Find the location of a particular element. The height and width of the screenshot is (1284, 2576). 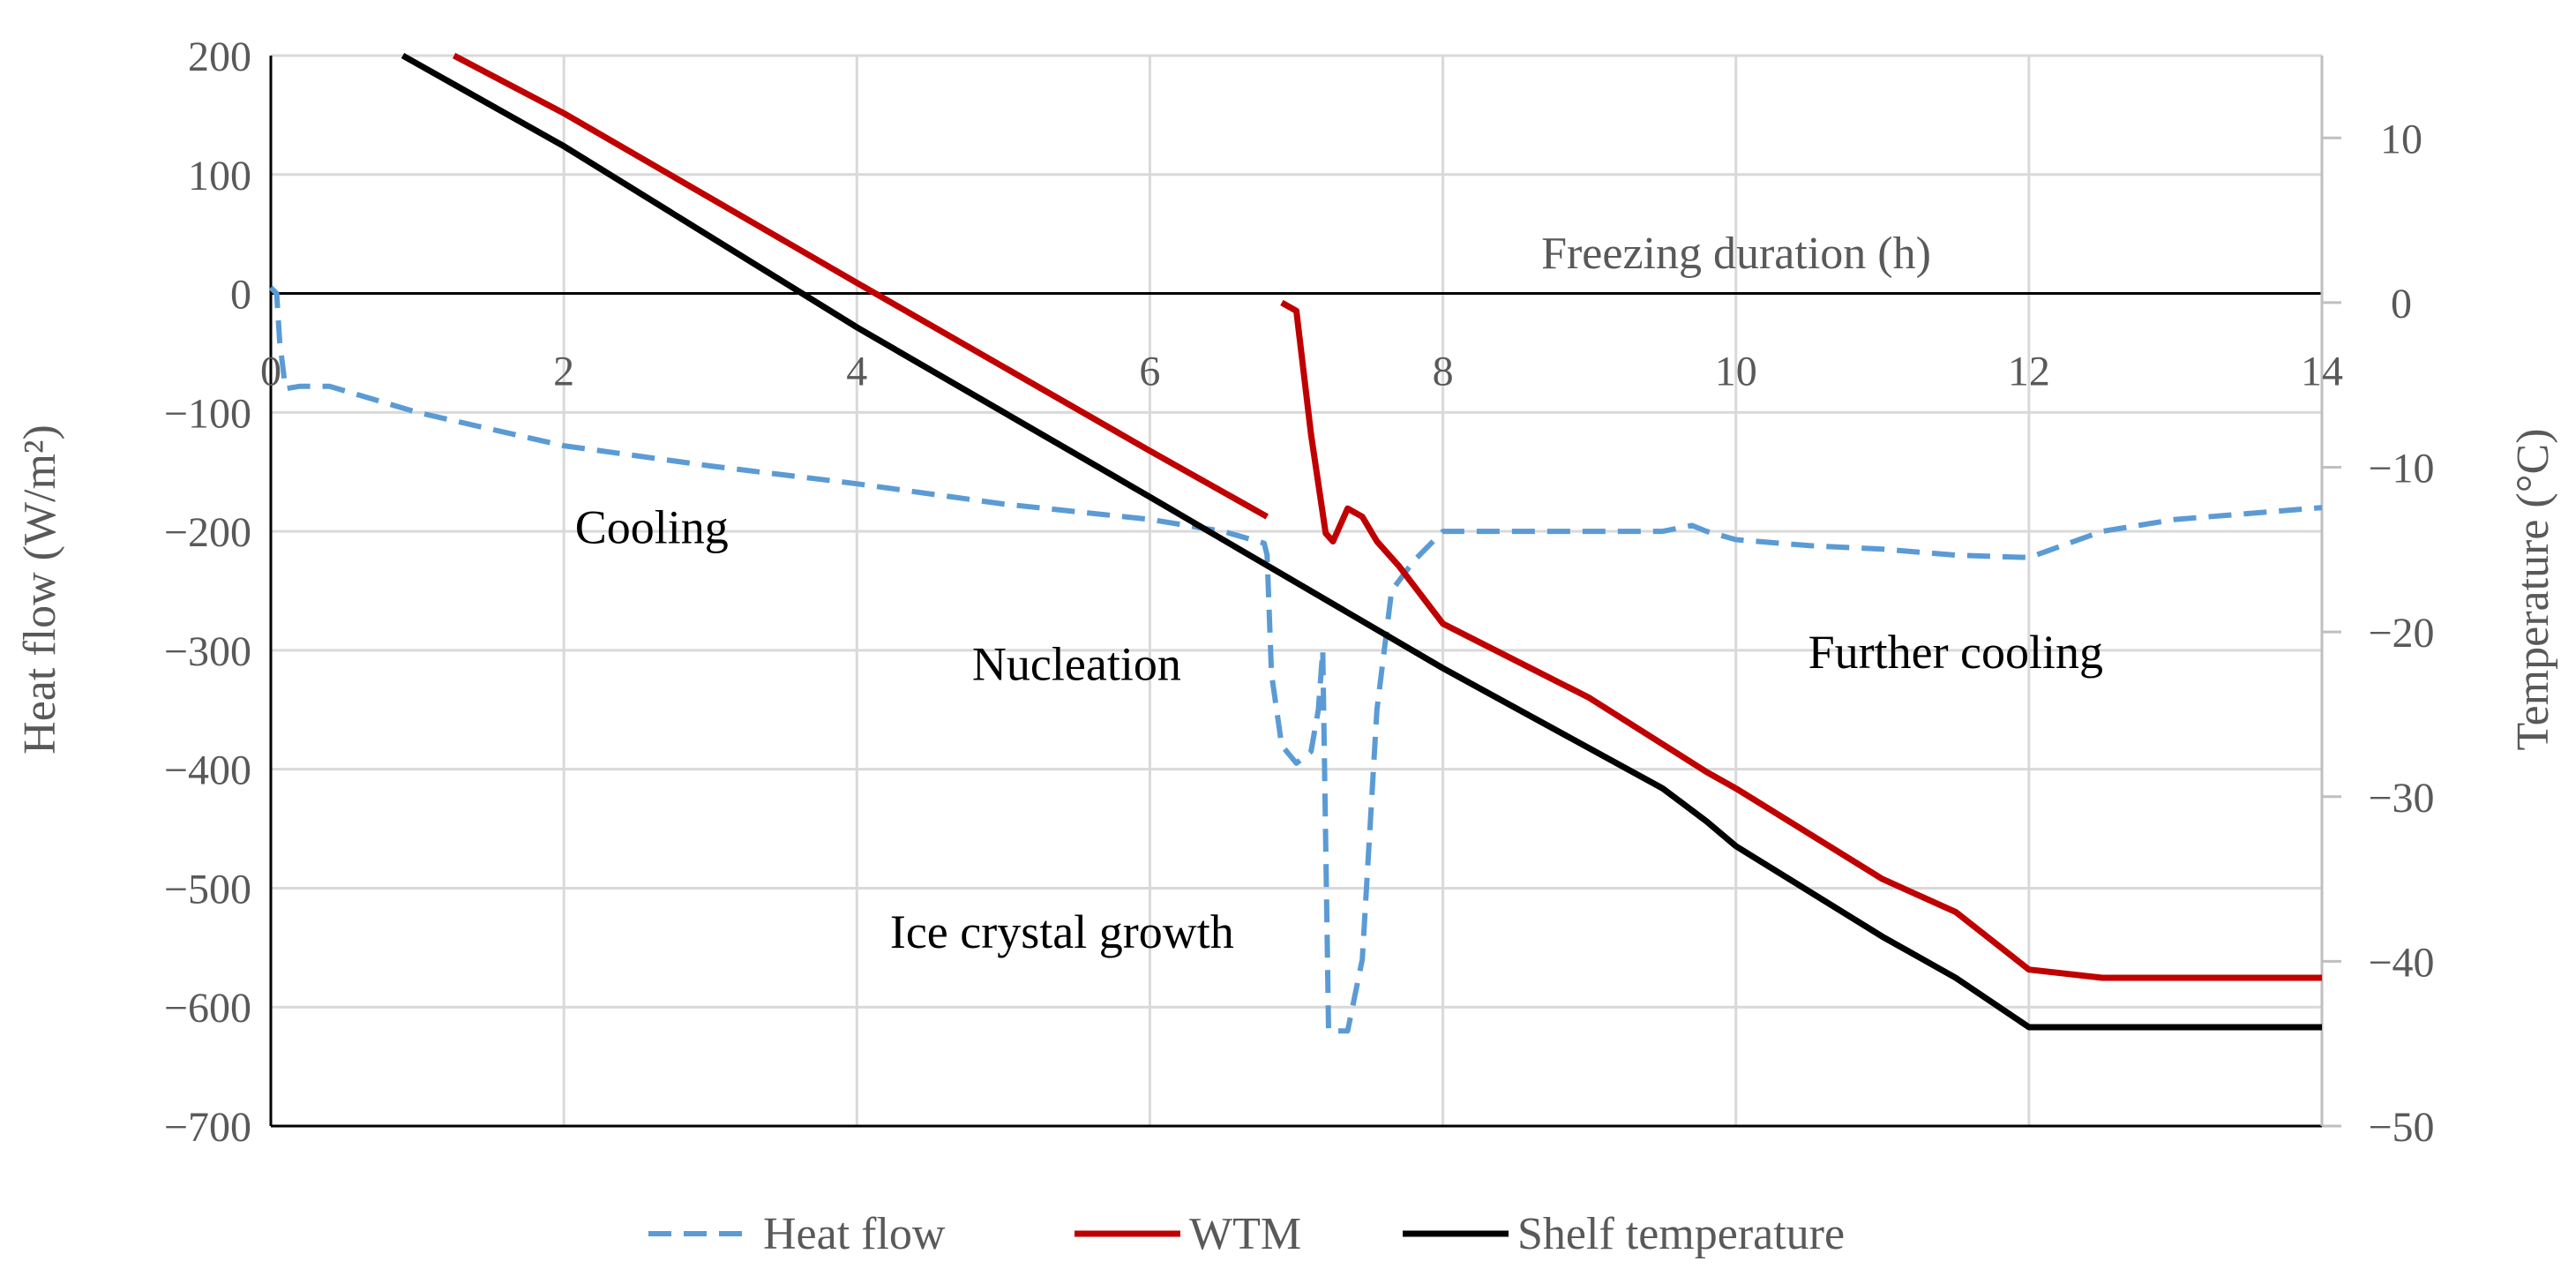

x-tick-label: 2 is located at coordinates (563, 372).